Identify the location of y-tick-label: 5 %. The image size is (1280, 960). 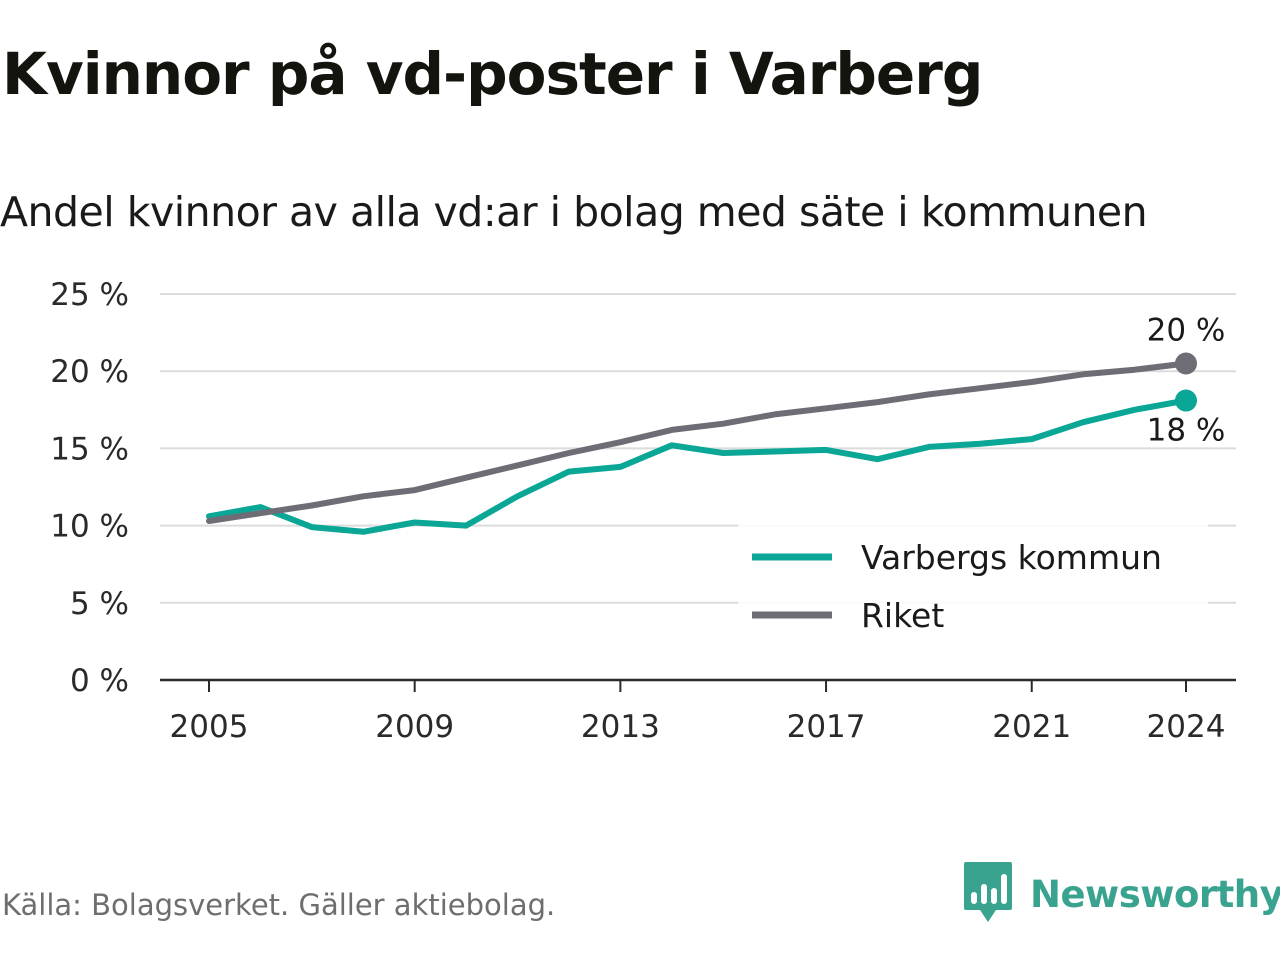
(99, 604).